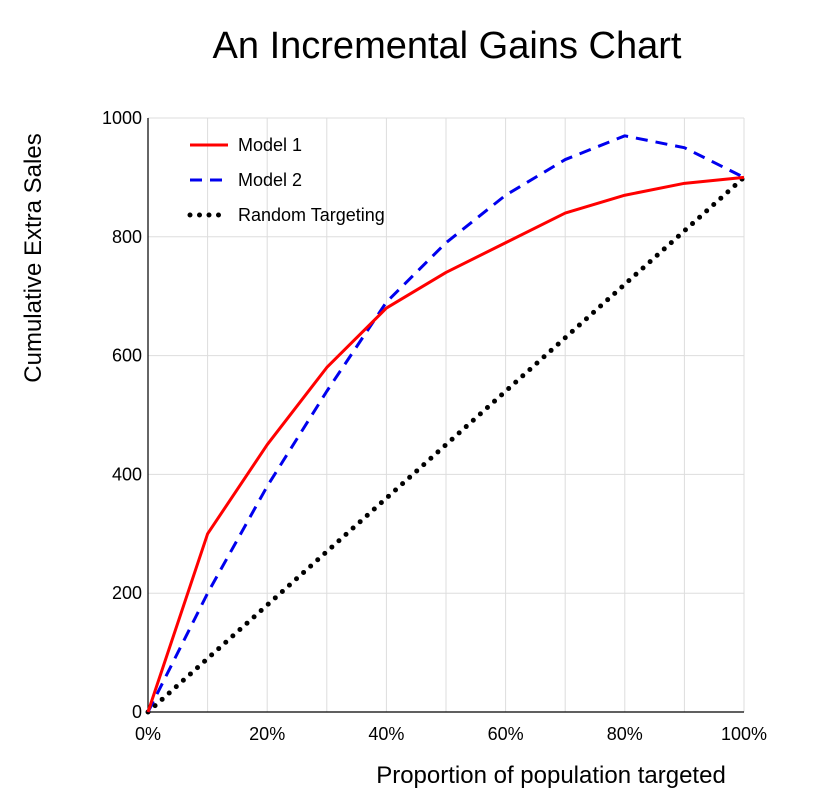 The height and width of the screenshot is (807, 830). I want to click on y-axis-label: Cumulative Extra Sales, so click(33, 257).